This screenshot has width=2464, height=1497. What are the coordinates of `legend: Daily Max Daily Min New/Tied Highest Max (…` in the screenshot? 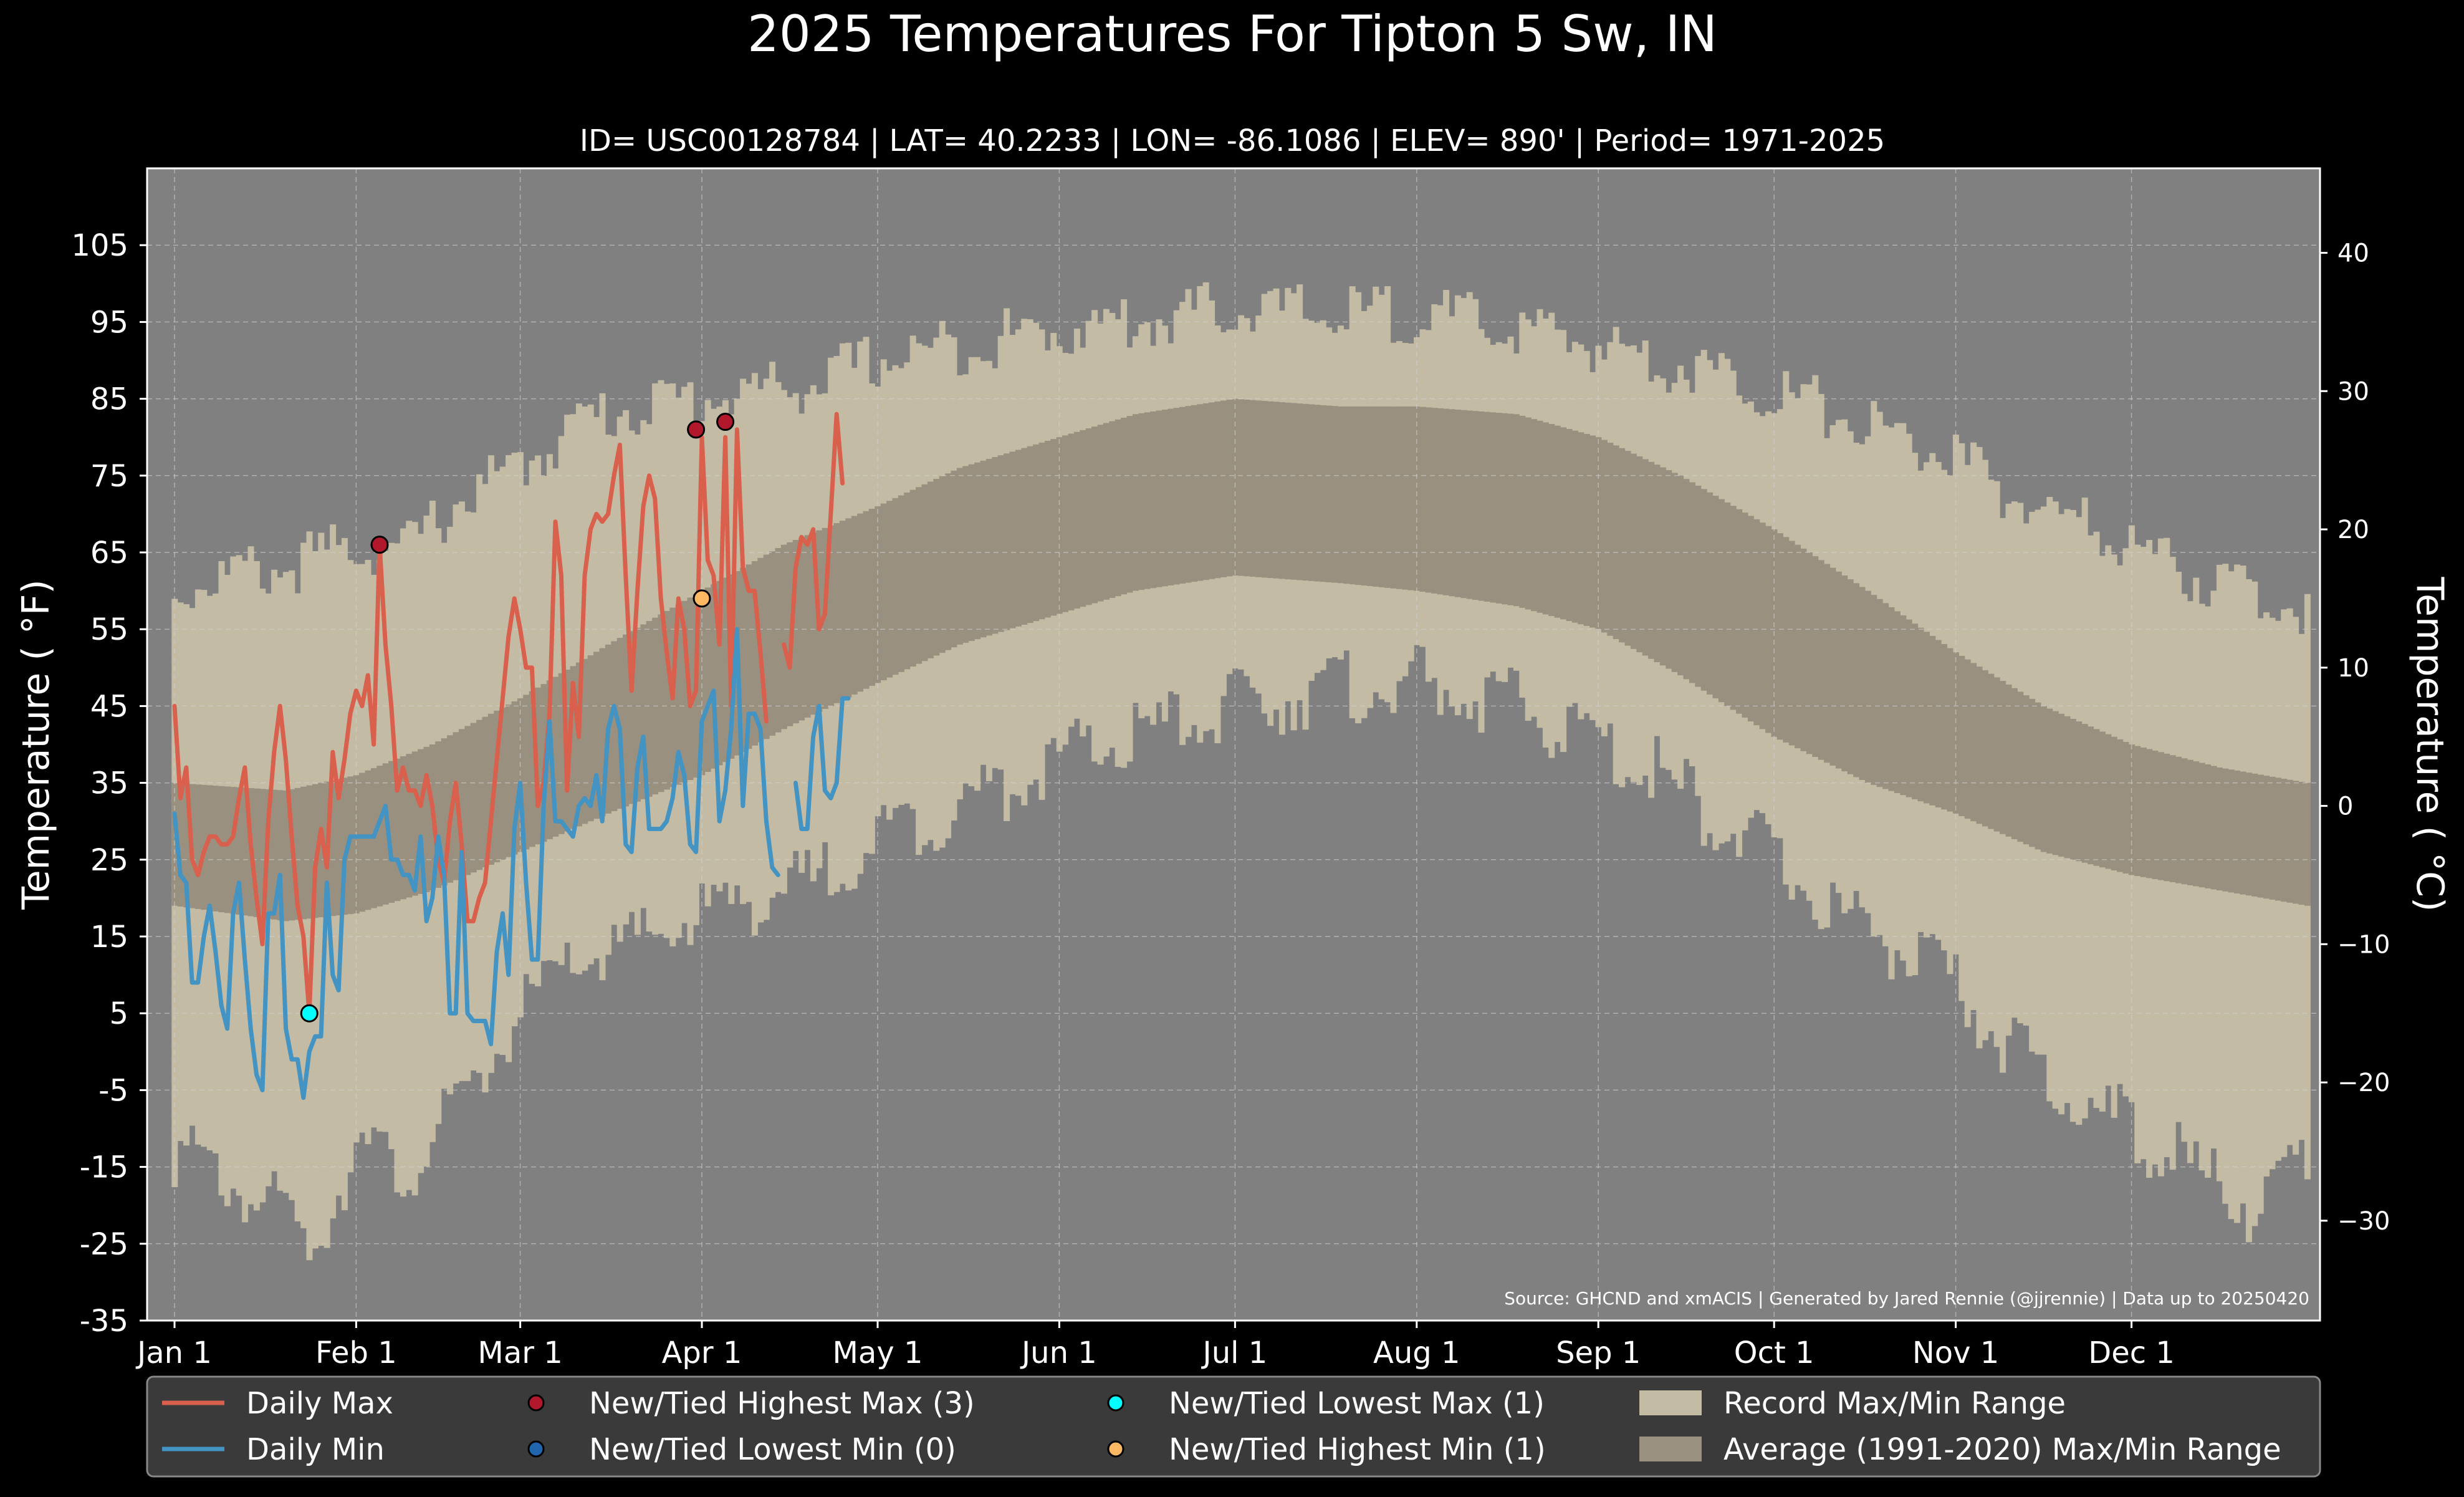 It's located at (1221, 1426).